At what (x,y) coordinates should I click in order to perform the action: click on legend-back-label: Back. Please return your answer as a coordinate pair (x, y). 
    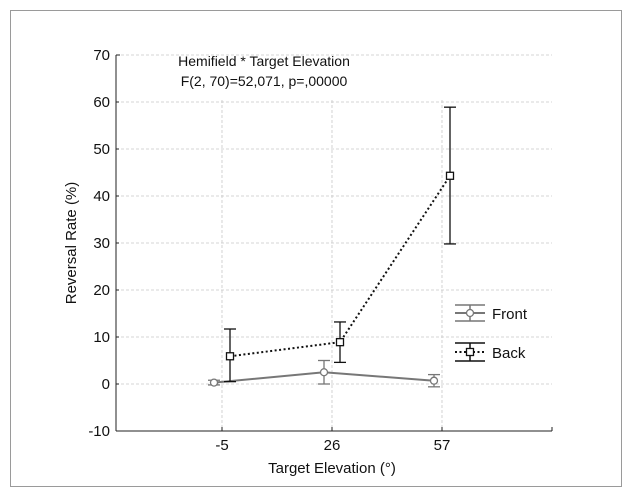
    Looking at the image, I should click on (509, 353).